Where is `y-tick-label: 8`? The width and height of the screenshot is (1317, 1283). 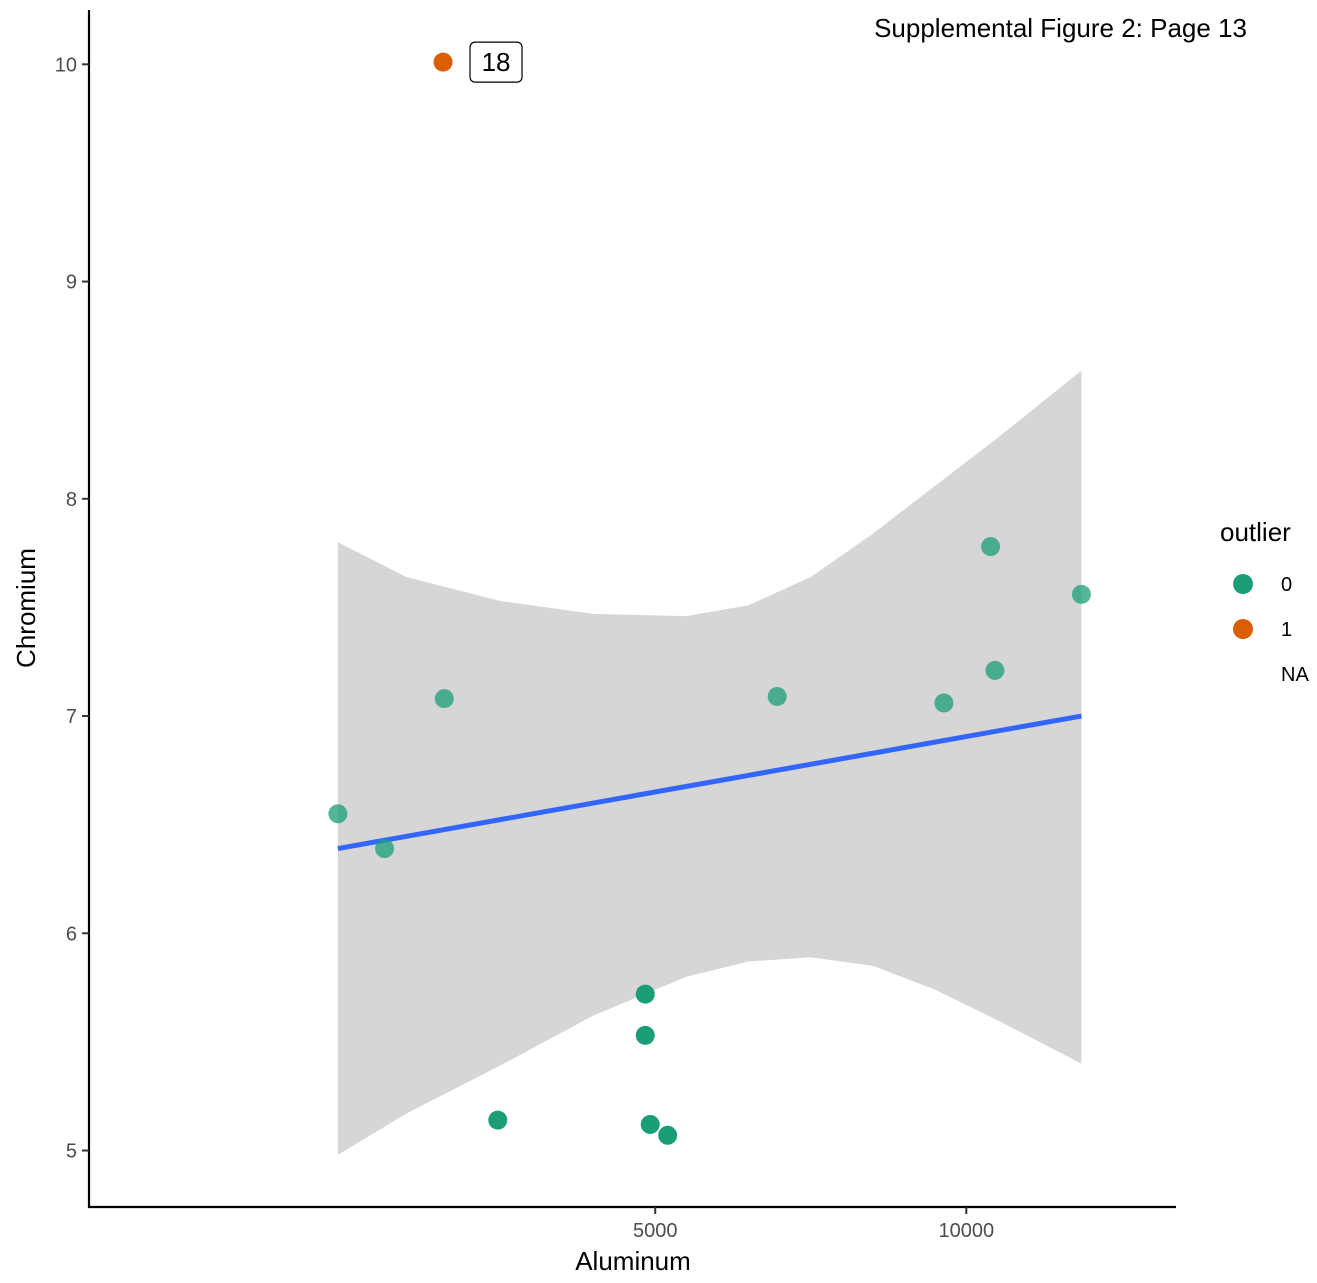 y-tick-label: 8 is located at coordinates (71, 500).